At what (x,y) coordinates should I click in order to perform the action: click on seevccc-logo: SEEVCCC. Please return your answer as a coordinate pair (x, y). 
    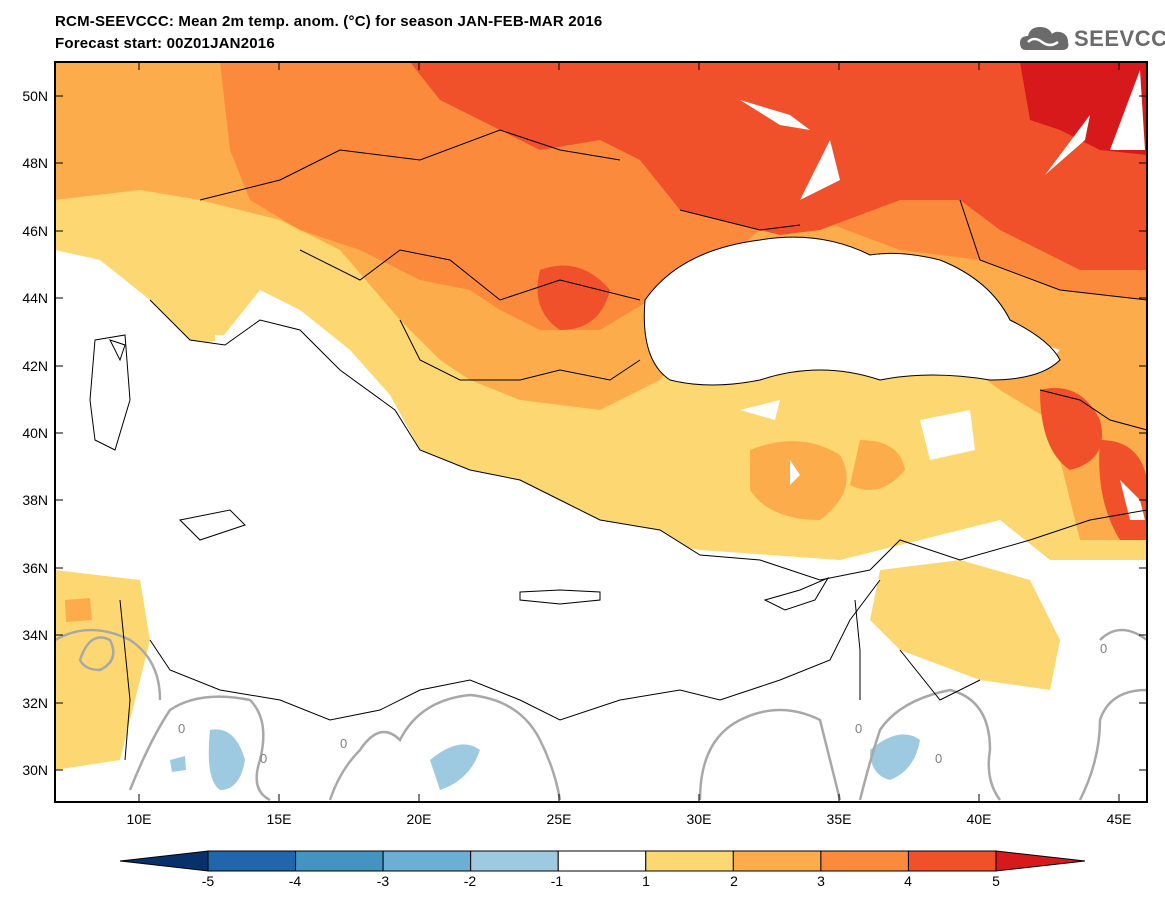
    Looking at the image, I should click on (1091, 39).